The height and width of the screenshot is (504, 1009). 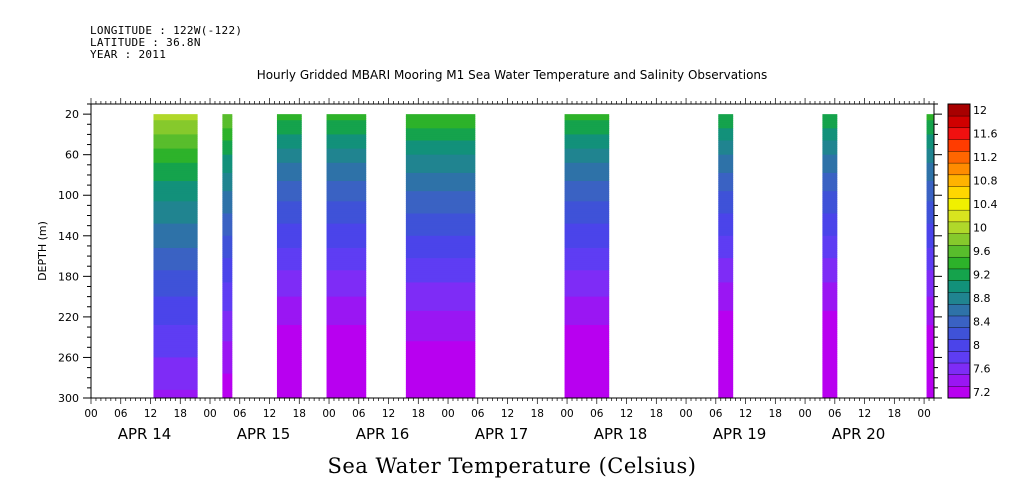 I want to click on day-label: APR 20, so click(x=859, y=434).